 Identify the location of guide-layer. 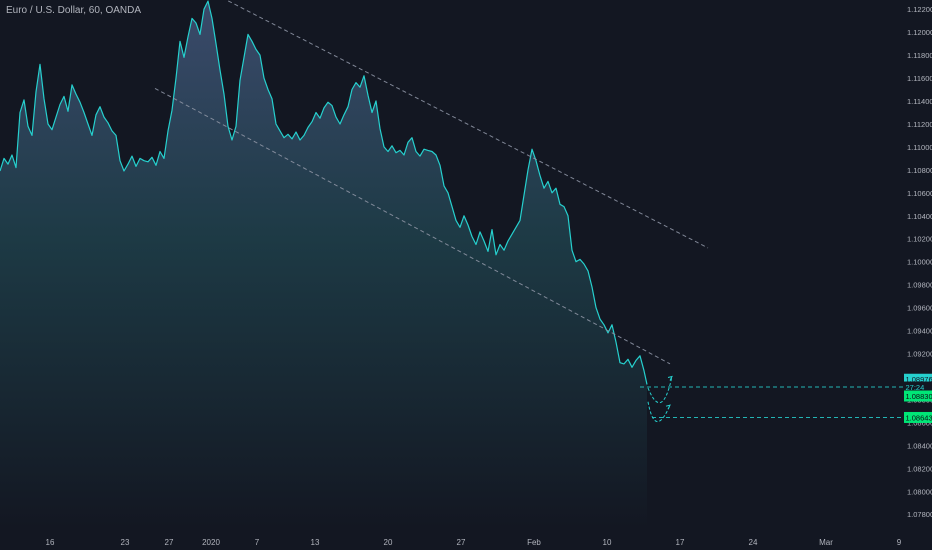
(771, 402).